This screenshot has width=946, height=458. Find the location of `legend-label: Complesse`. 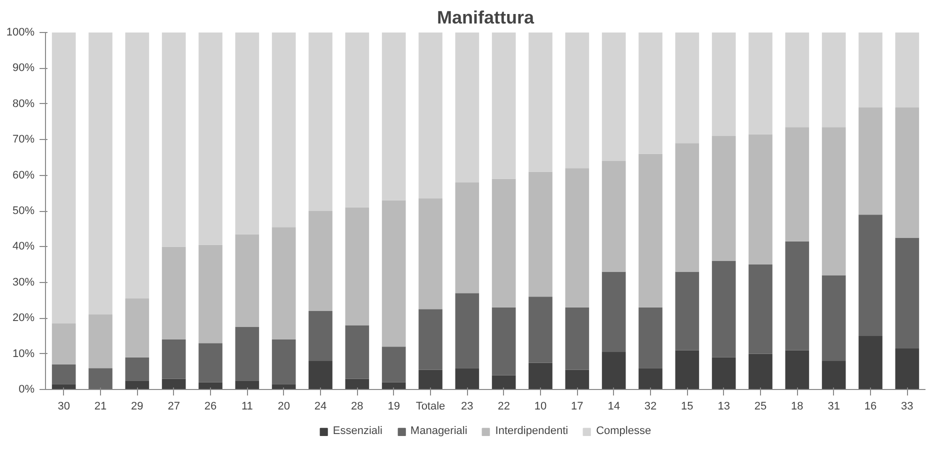

legend-label: Complesse is located at coordinates (624, 431).